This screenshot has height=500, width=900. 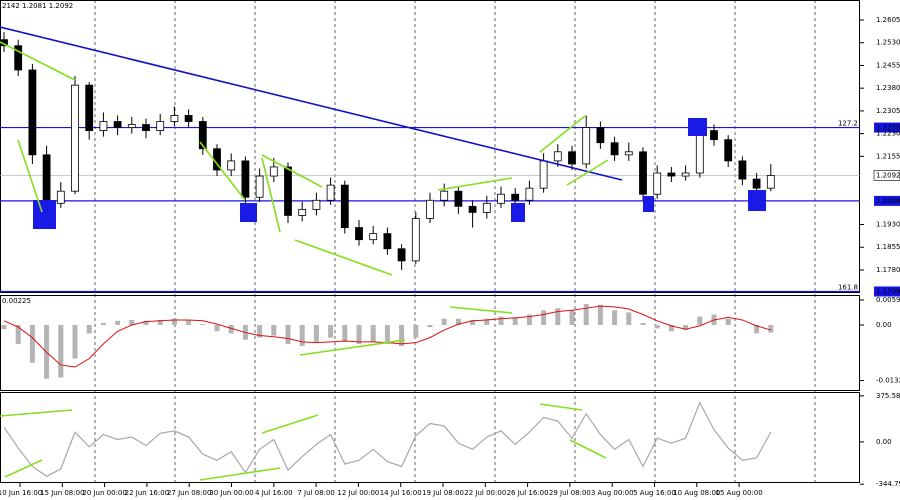 I want to click on x-tick-label: 29 Jul 08:00, so click(x=570, y=493).